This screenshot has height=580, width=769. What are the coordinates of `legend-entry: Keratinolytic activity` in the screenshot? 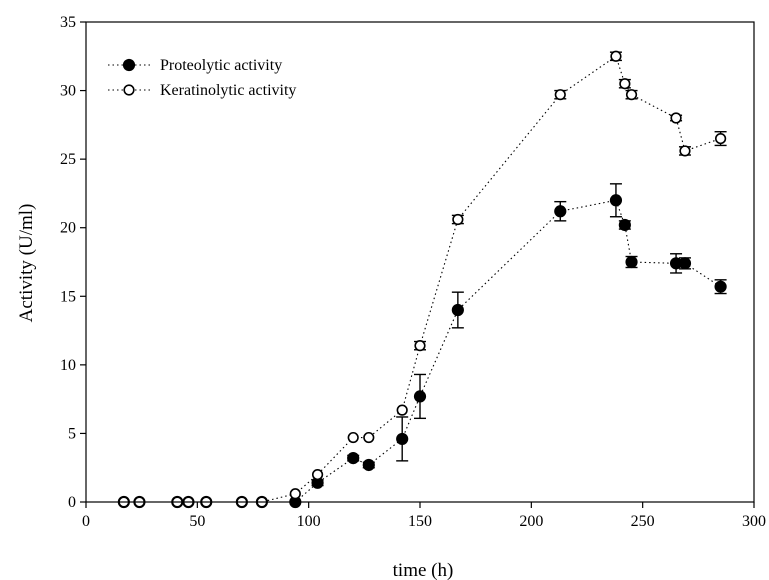 It's located at (202, 90).